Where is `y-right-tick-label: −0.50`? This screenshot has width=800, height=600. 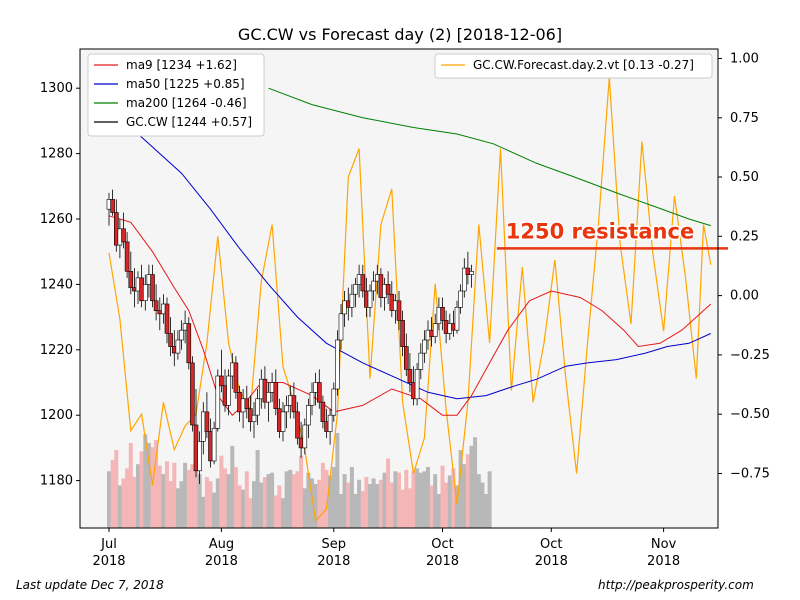
y-right-tick-label: −0.50 is located at coordinates (750, 414).